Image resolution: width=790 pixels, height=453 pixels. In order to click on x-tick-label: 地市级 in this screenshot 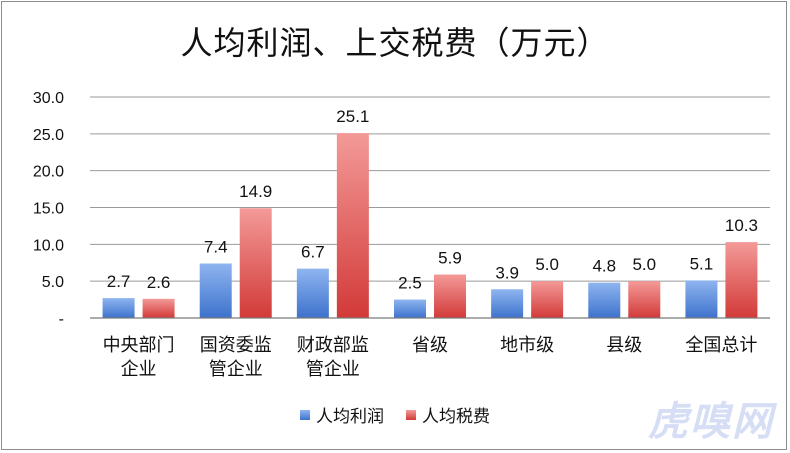, I will do `click(527, 345)`.